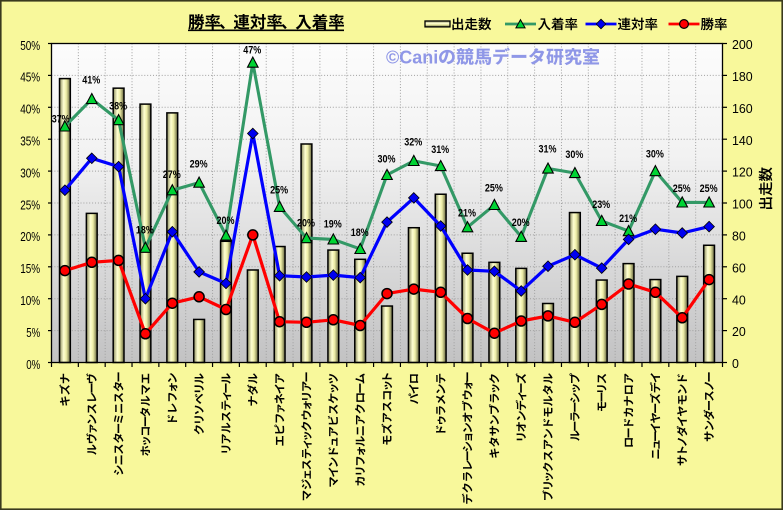  What do you see at coordinates (739, 331) in the screenshot?
I see `svg-text: 20` at bounding box center [739, 331].